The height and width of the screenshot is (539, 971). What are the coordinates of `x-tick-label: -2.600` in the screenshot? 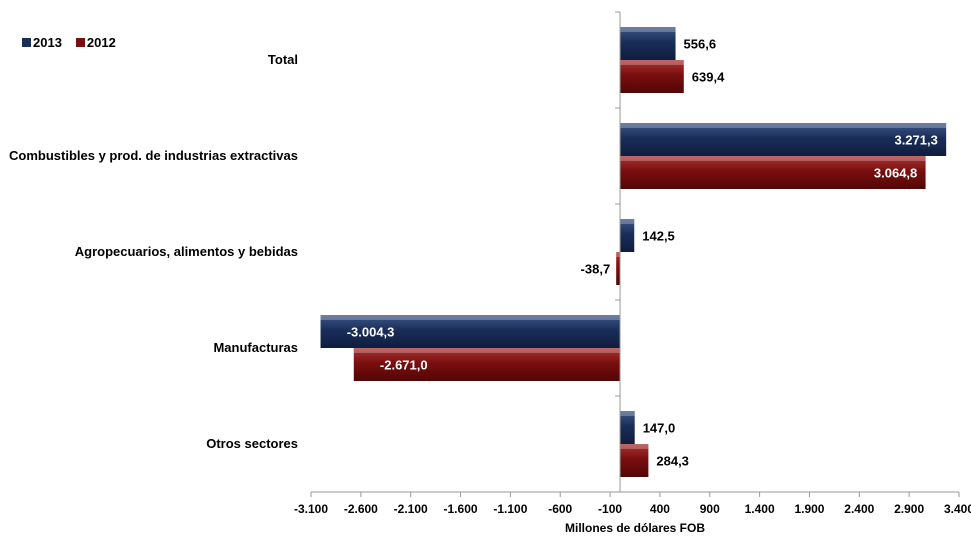 It's located at (361, 509).